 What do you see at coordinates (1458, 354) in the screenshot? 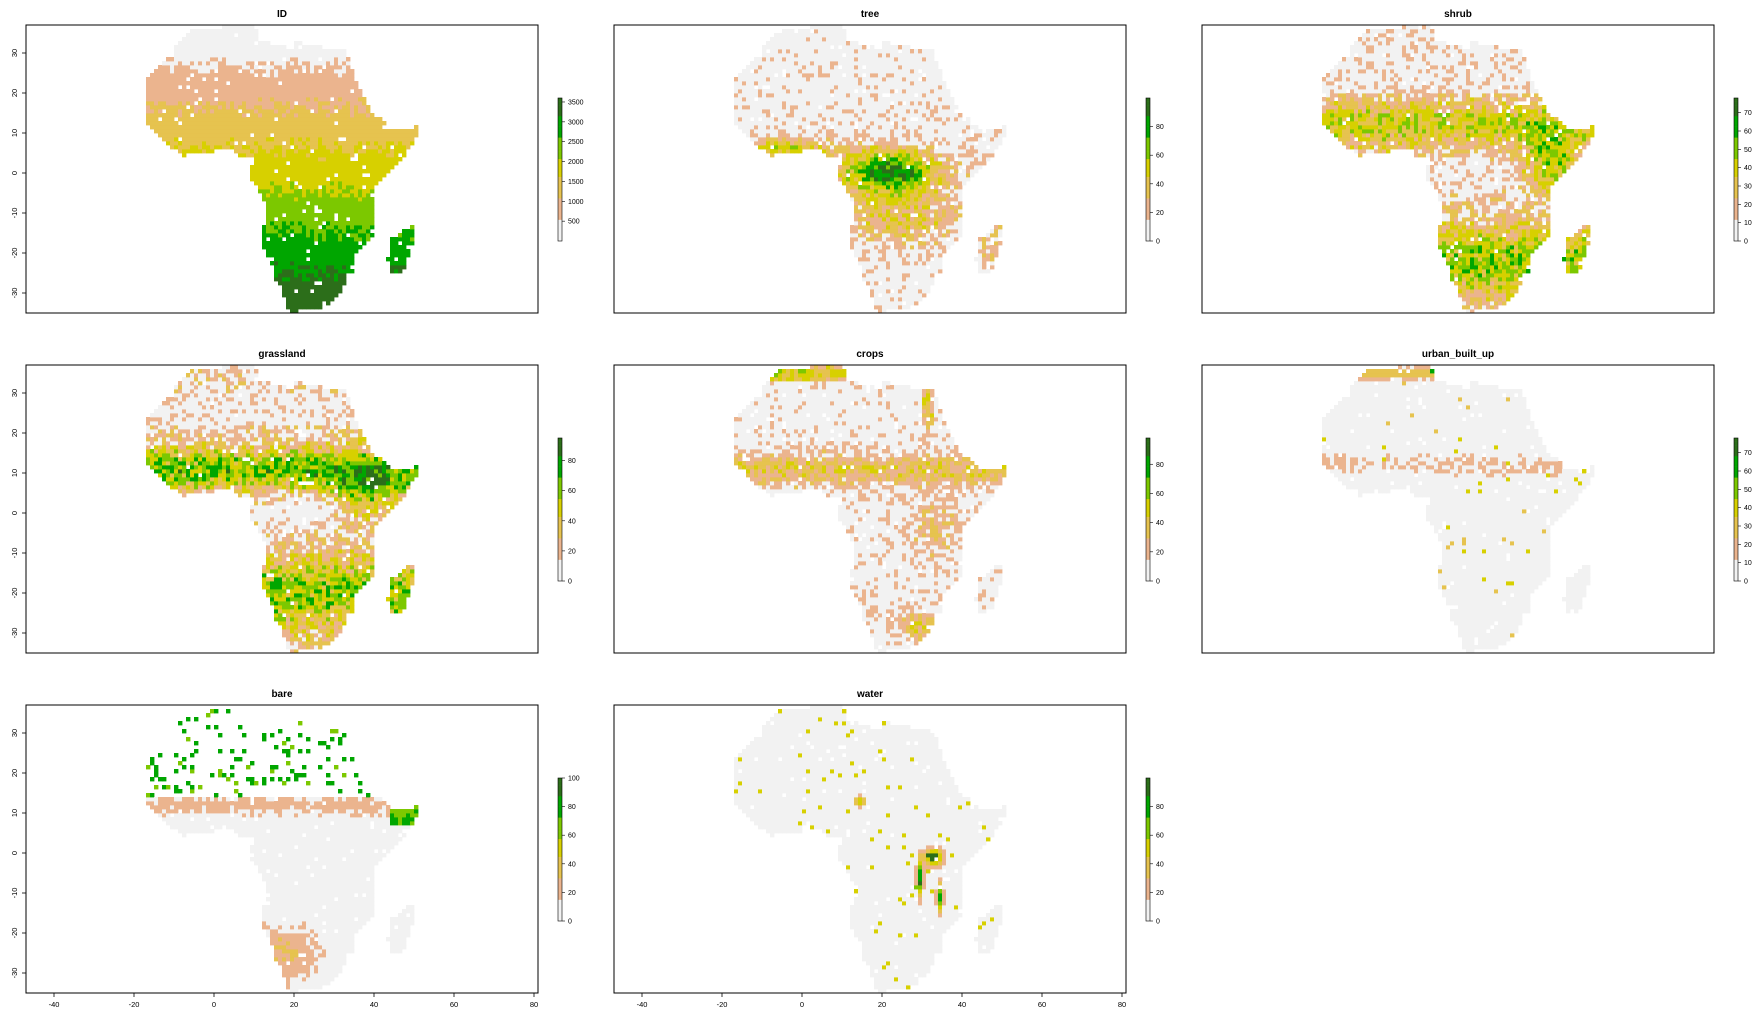
I see `panel-title: urban_built_up` at bounding box center [1458, 354].